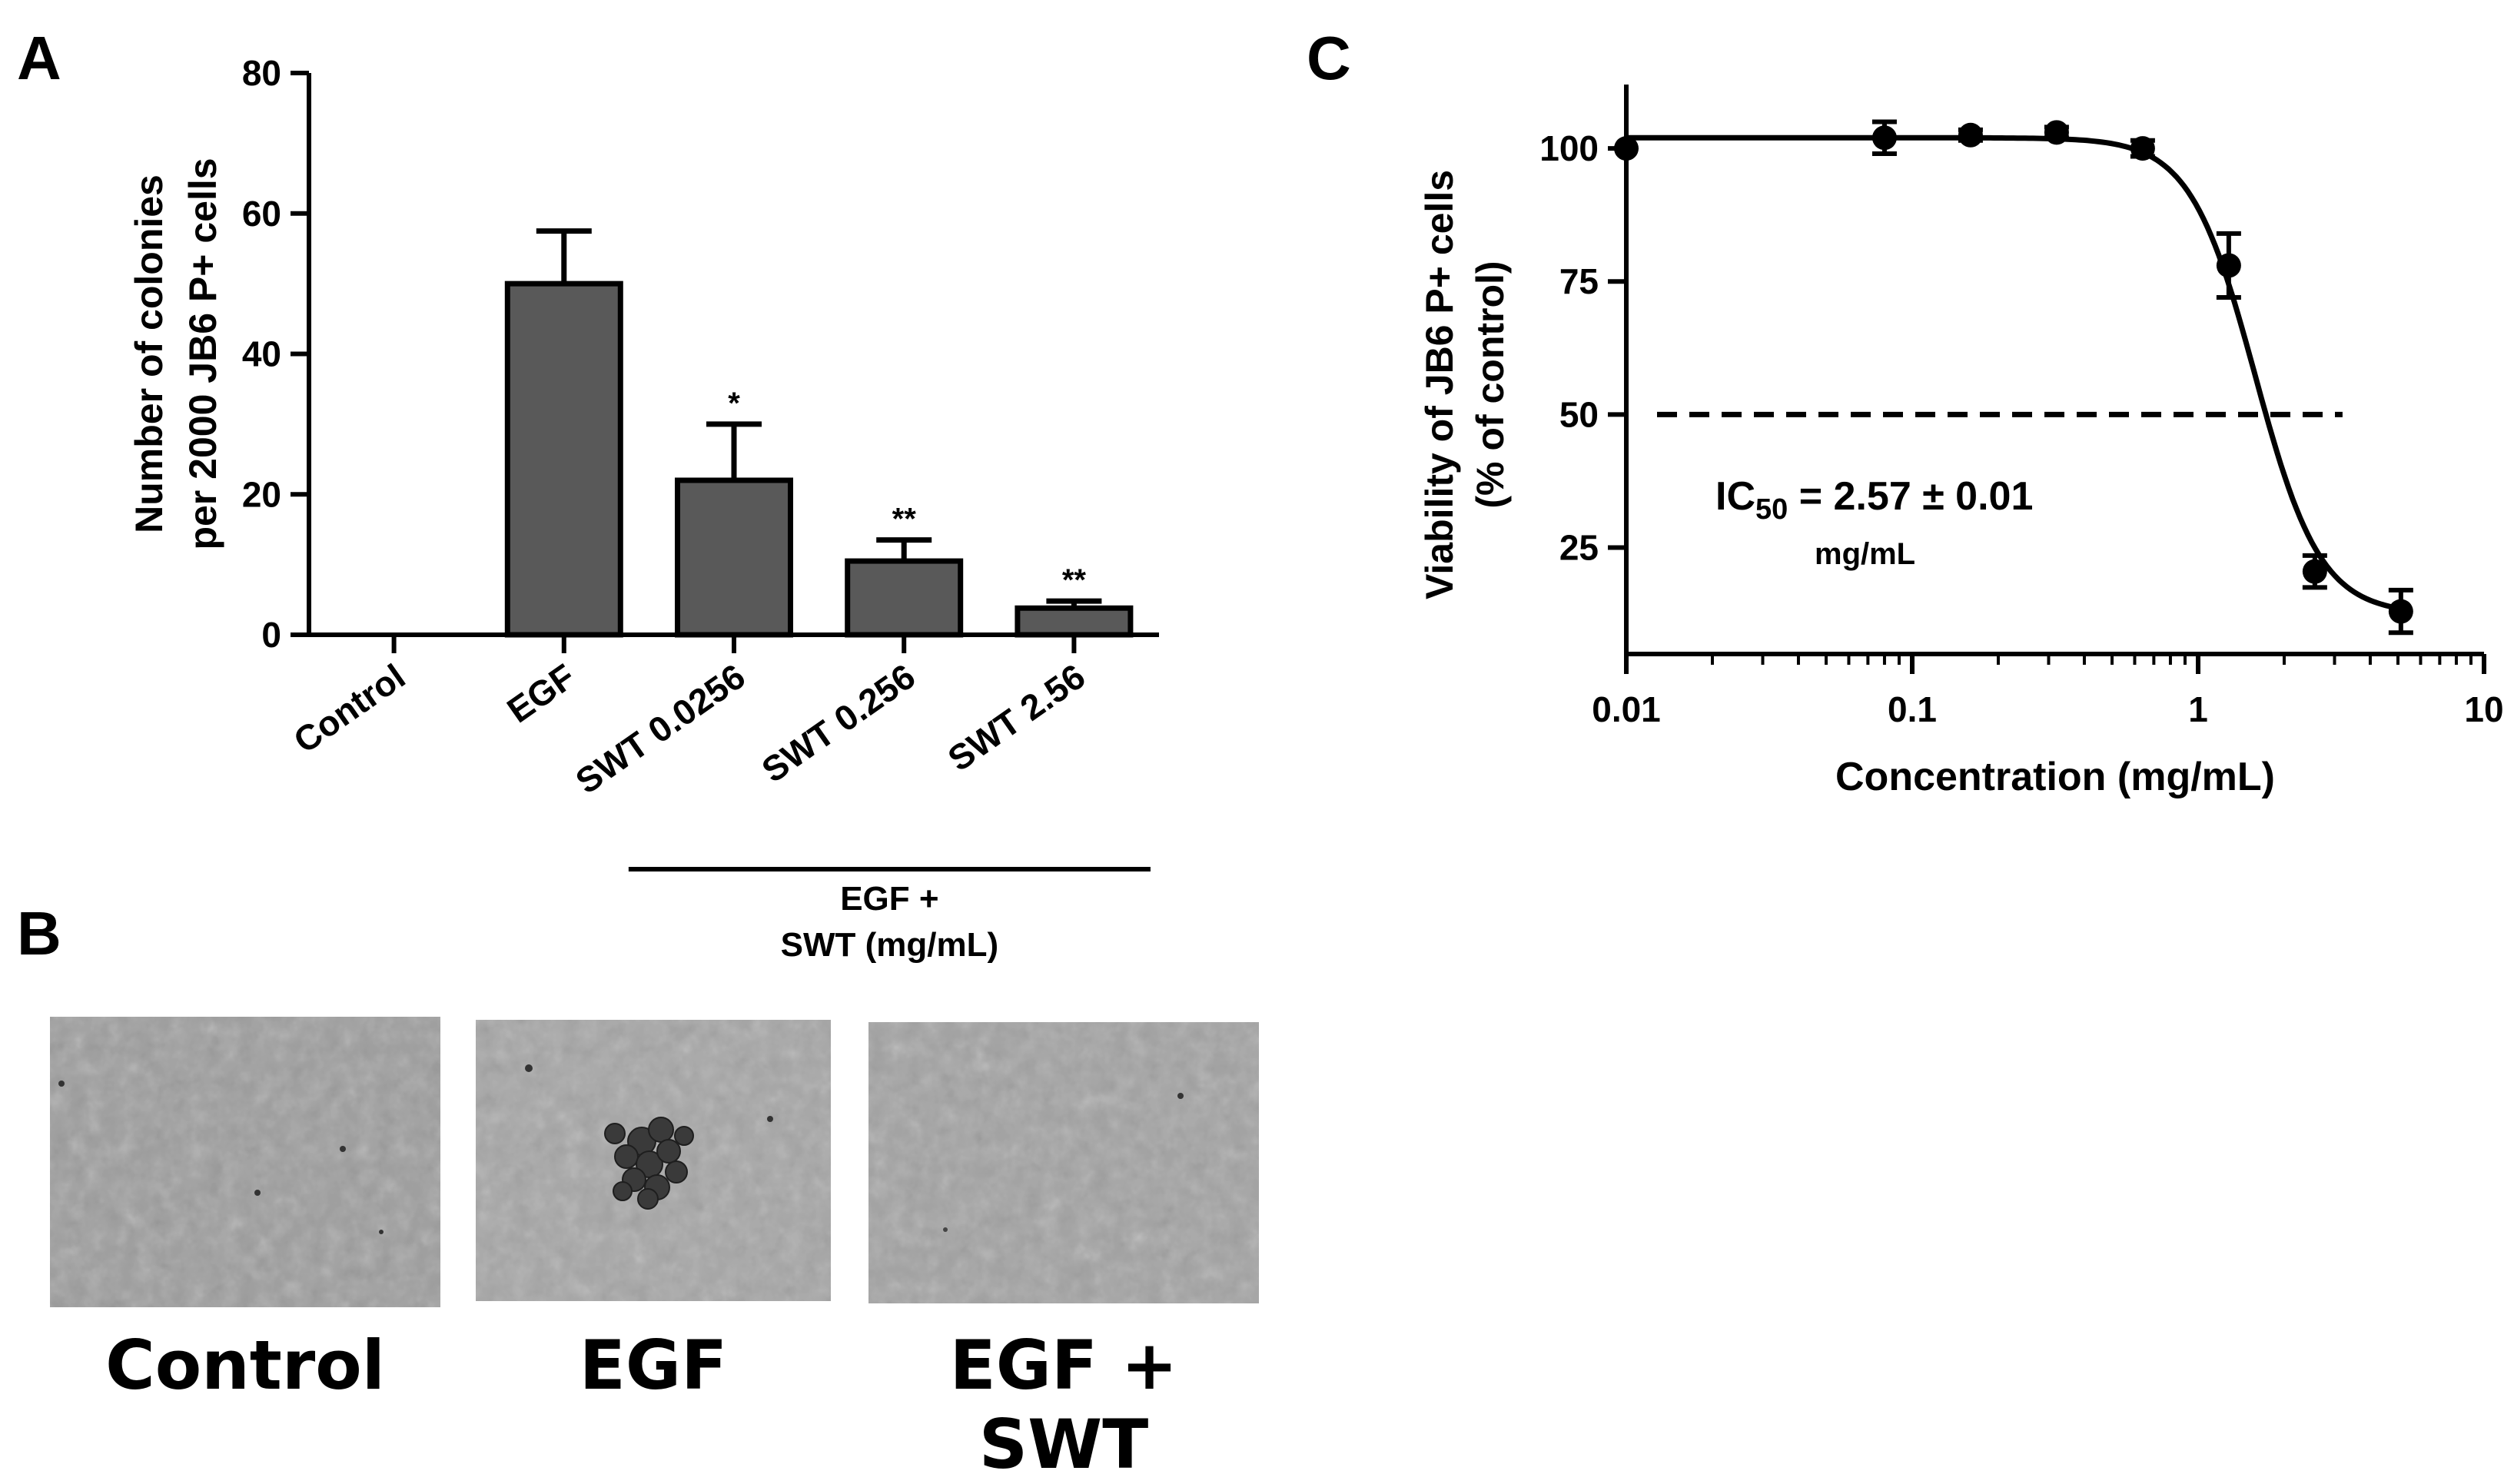 The width and height of the screenshot is (2514, 1484). Describe the element at coordinates (149, 353) in the screenshot. I see `y-axis-label-line: Number of colonies` at that location.